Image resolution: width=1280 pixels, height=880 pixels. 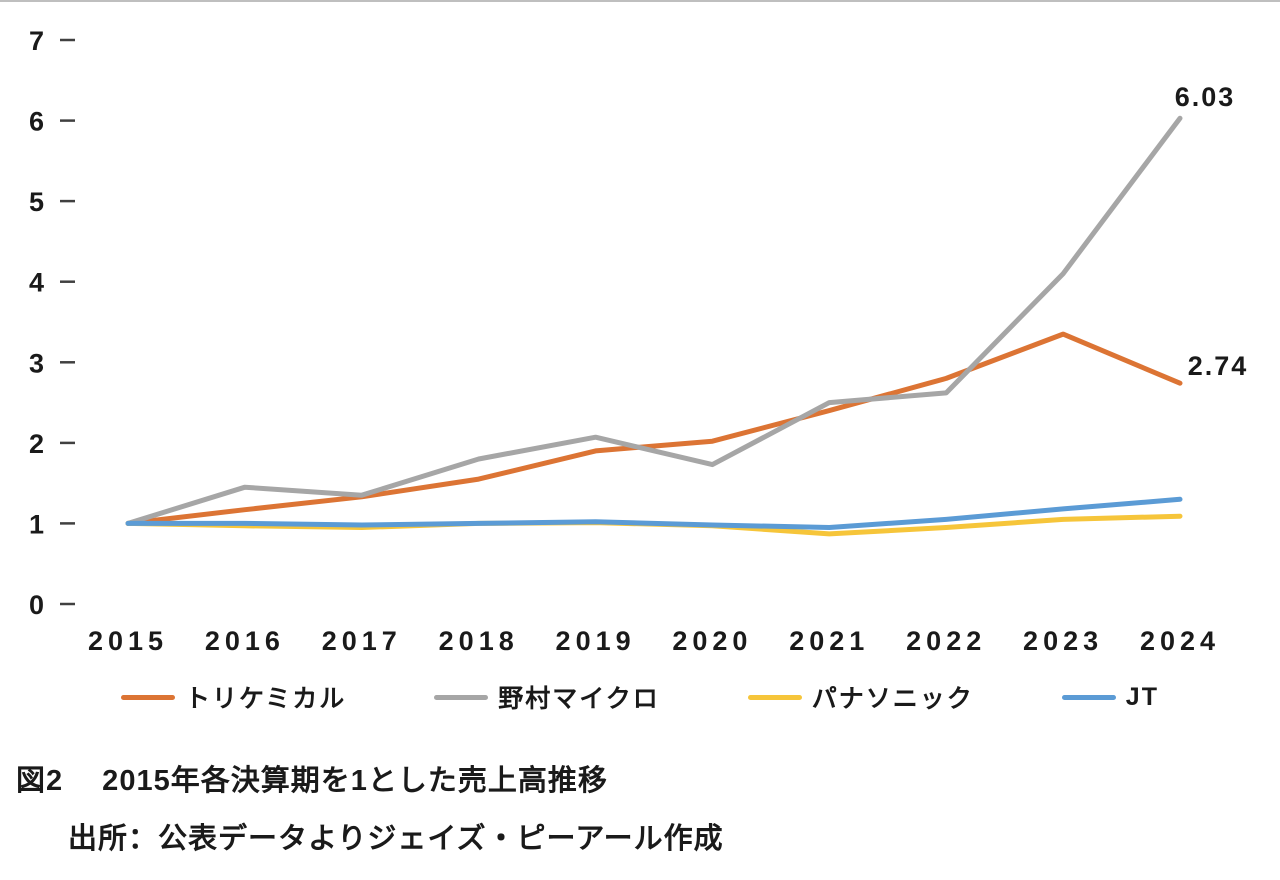 What do you see at coordinates (36, 283) in the screenshot?
I see `svg-text: 4` at bounding box center [36, 283].